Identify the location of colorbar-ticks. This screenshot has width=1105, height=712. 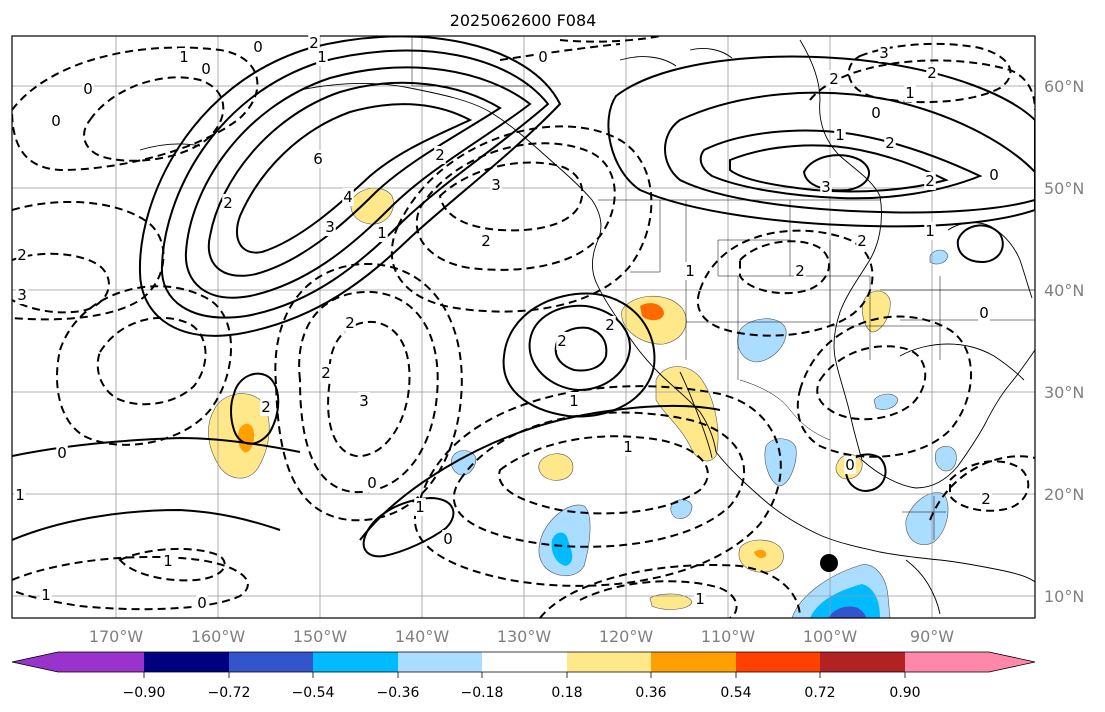
(524, 675).